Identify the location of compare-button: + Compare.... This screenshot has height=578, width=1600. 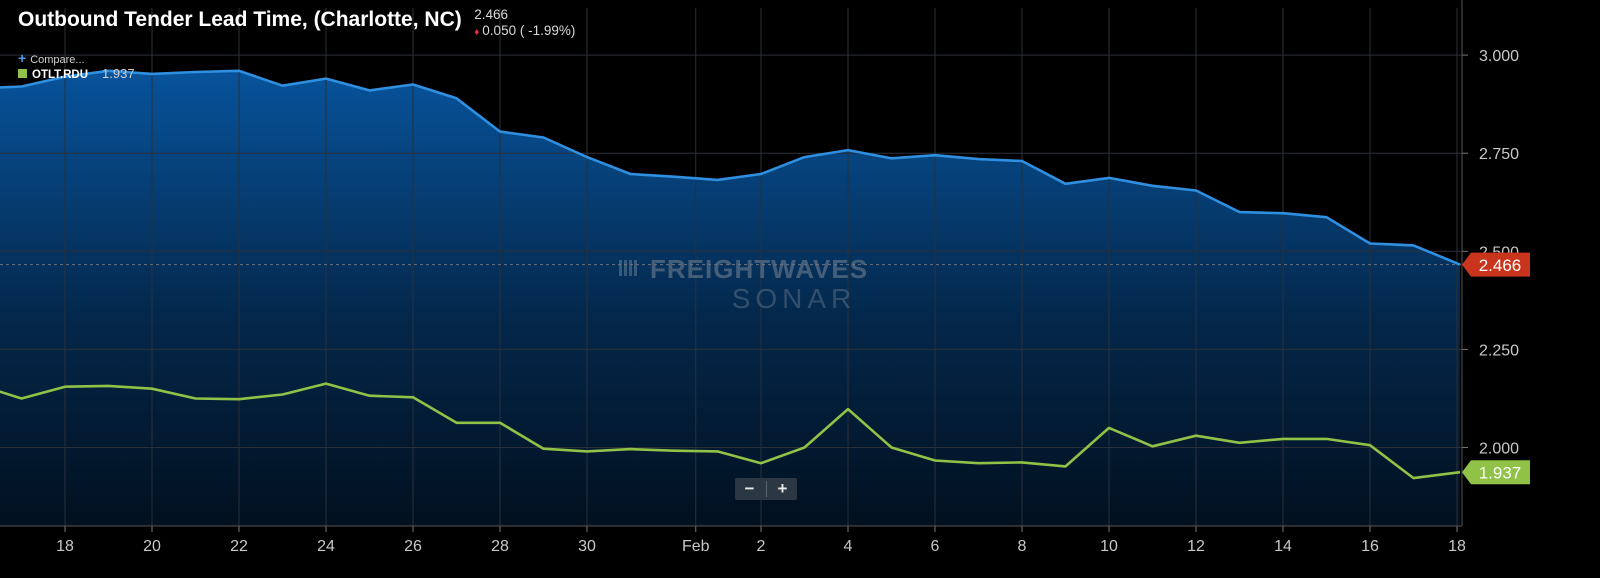
(51, 58).